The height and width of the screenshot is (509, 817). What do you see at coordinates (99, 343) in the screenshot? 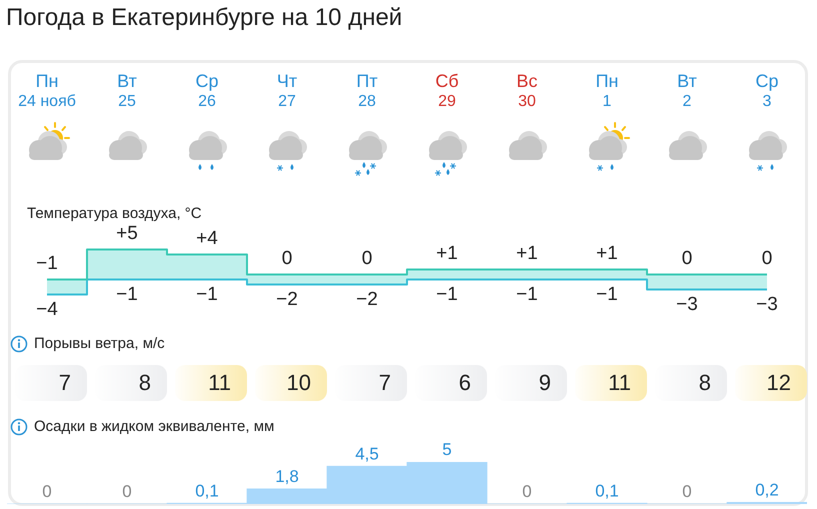
I see `text: Порывы ветра, м/с` at bounding box center [99, 343].